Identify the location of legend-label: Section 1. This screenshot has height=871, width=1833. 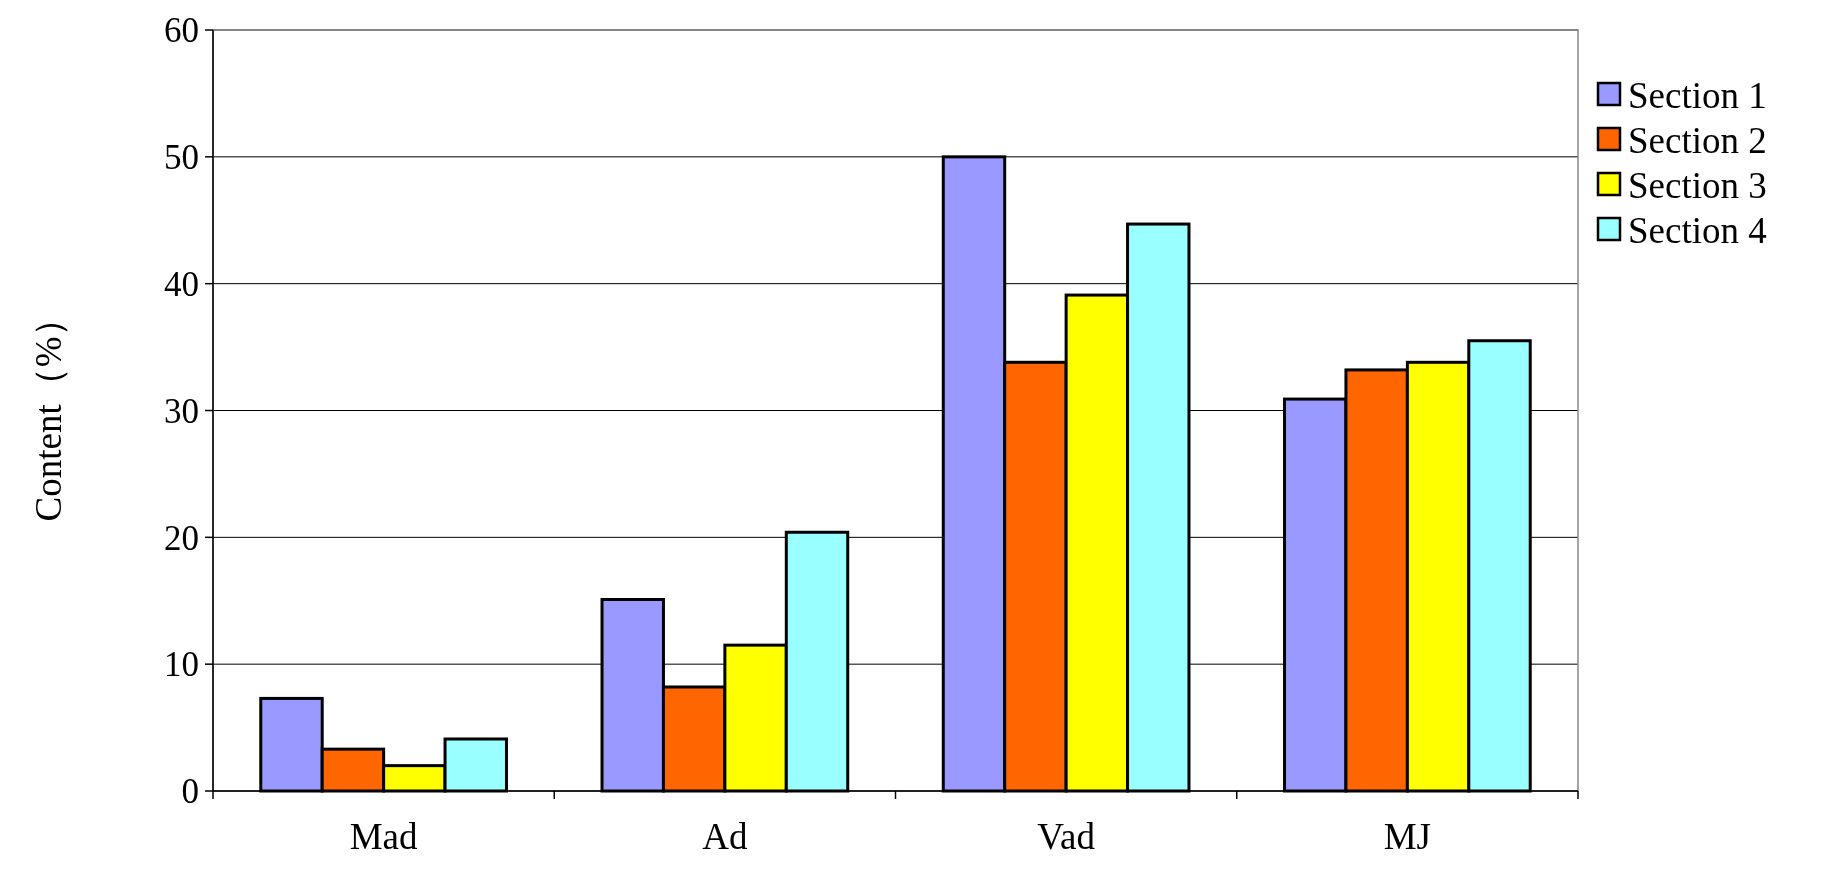
(1697, 95).